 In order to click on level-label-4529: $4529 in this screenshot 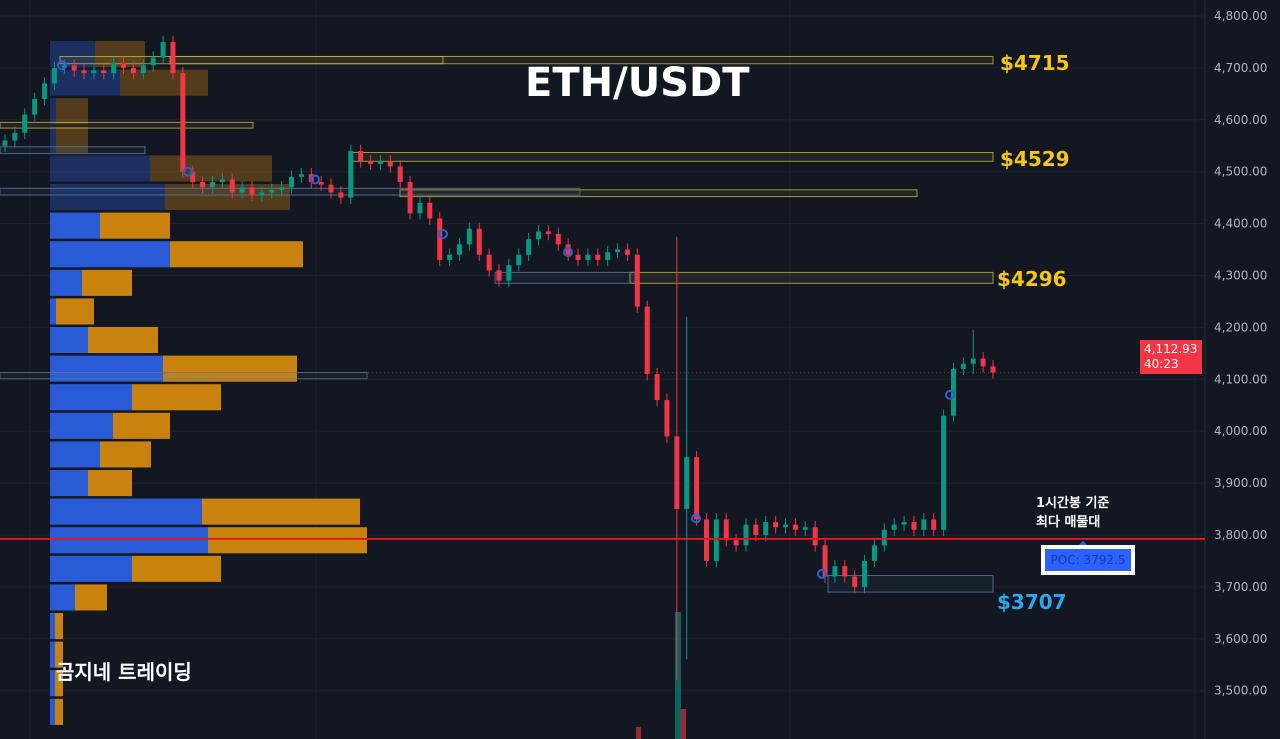, I will do `click(1035, 159)`.